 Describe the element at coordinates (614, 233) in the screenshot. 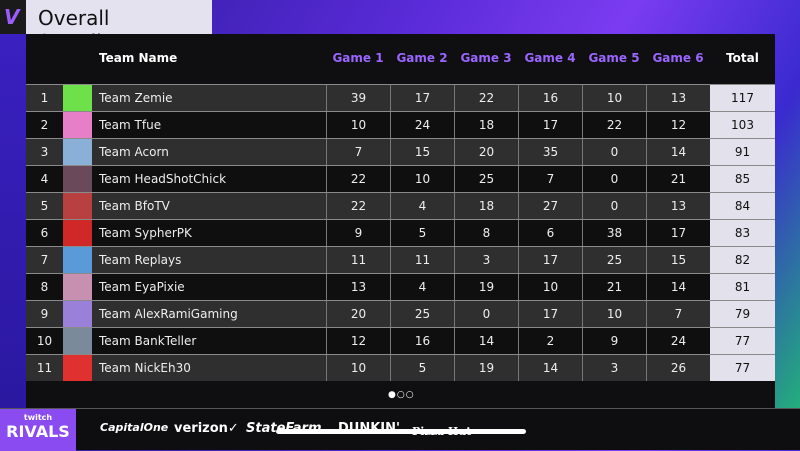

I see `game-5-score: 38` at that location.